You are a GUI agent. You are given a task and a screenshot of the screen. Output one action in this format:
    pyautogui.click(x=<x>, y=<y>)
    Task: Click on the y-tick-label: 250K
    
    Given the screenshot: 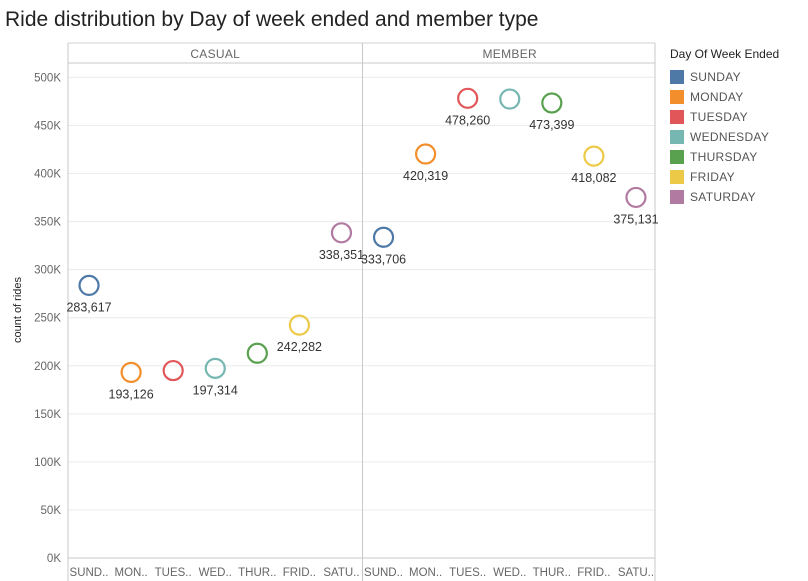 What is the action you would take?
    pyautogui.click(x=47, y=319)
    